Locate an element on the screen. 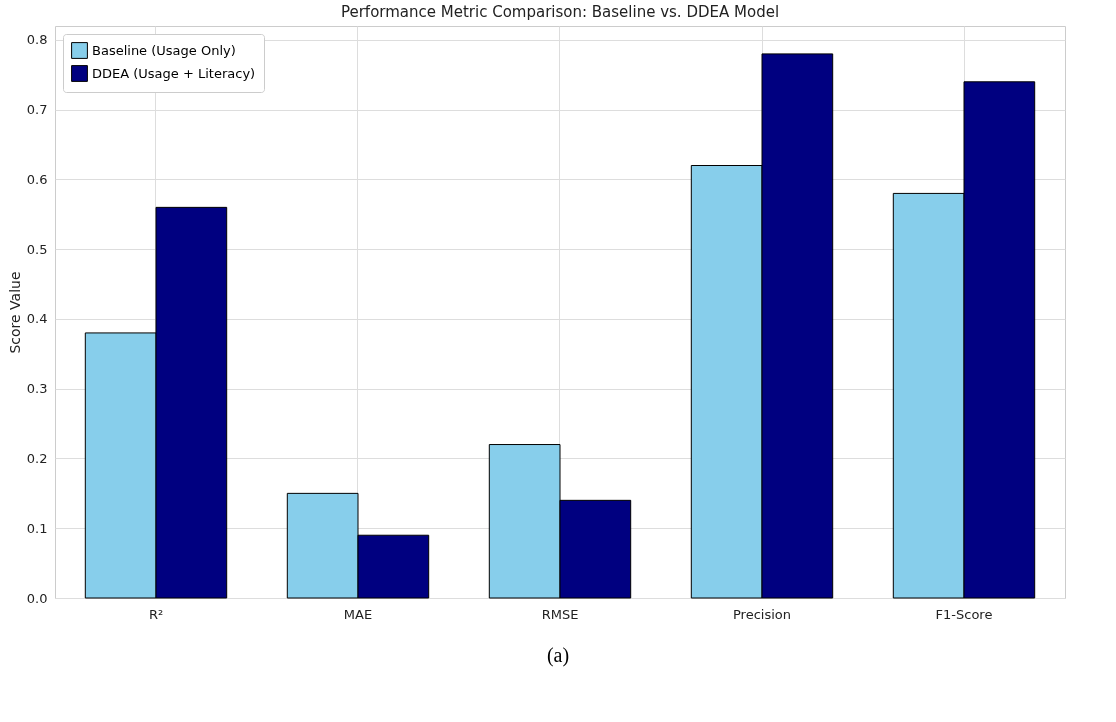 The image size is (1116, 722). x-tick-label: R² is located at coordinates (156, 614).